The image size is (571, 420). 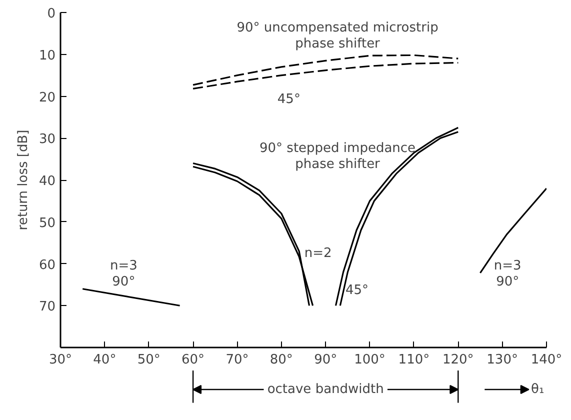 What do you see at coordinates (502, 360) in the screenshot?
I see `x-tick-label: 130°` at bounding box center [502, 360].